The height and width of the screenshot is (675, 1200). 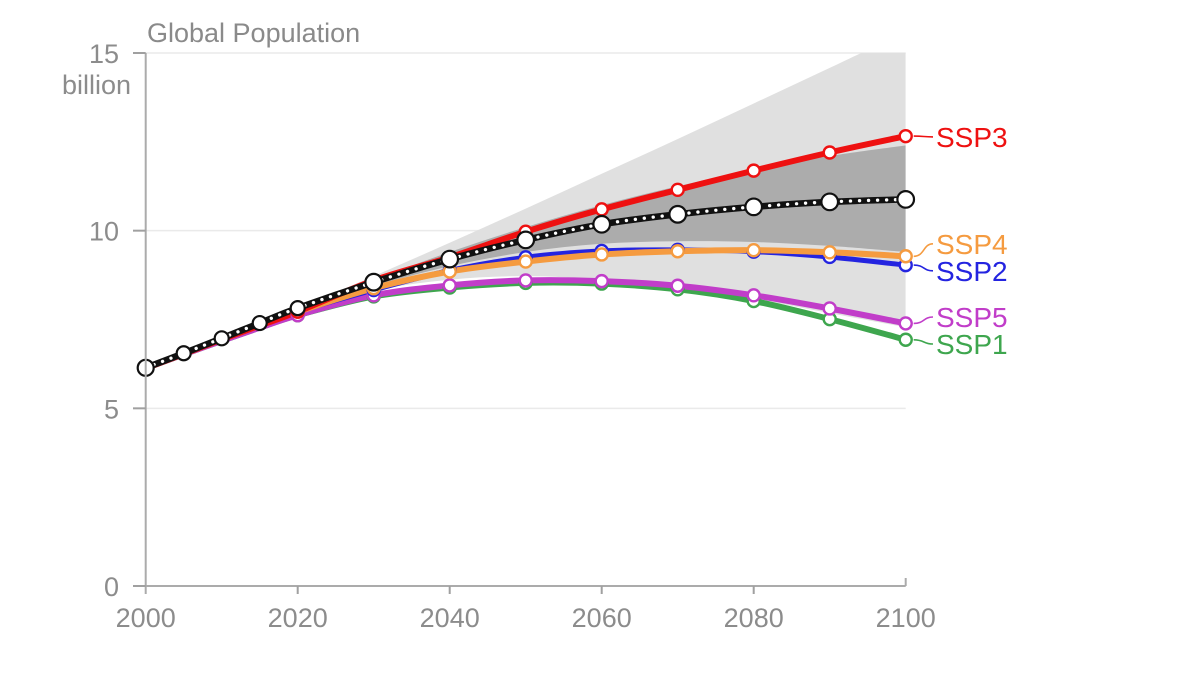 I want to click on y-axis-unit-label: billion, so click(x=96, y=85).